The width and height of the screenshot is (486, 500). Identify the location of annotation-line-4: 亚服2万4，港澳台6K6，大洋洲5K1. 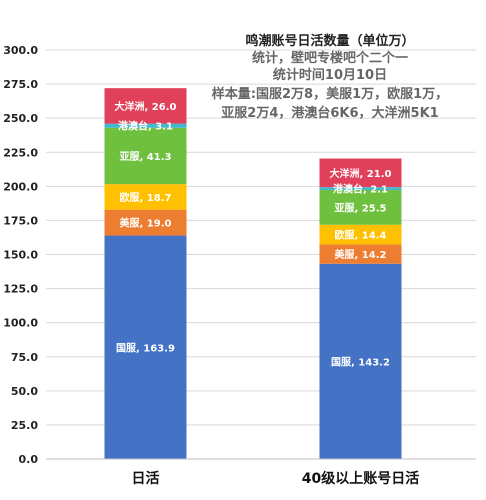
(329, 113).